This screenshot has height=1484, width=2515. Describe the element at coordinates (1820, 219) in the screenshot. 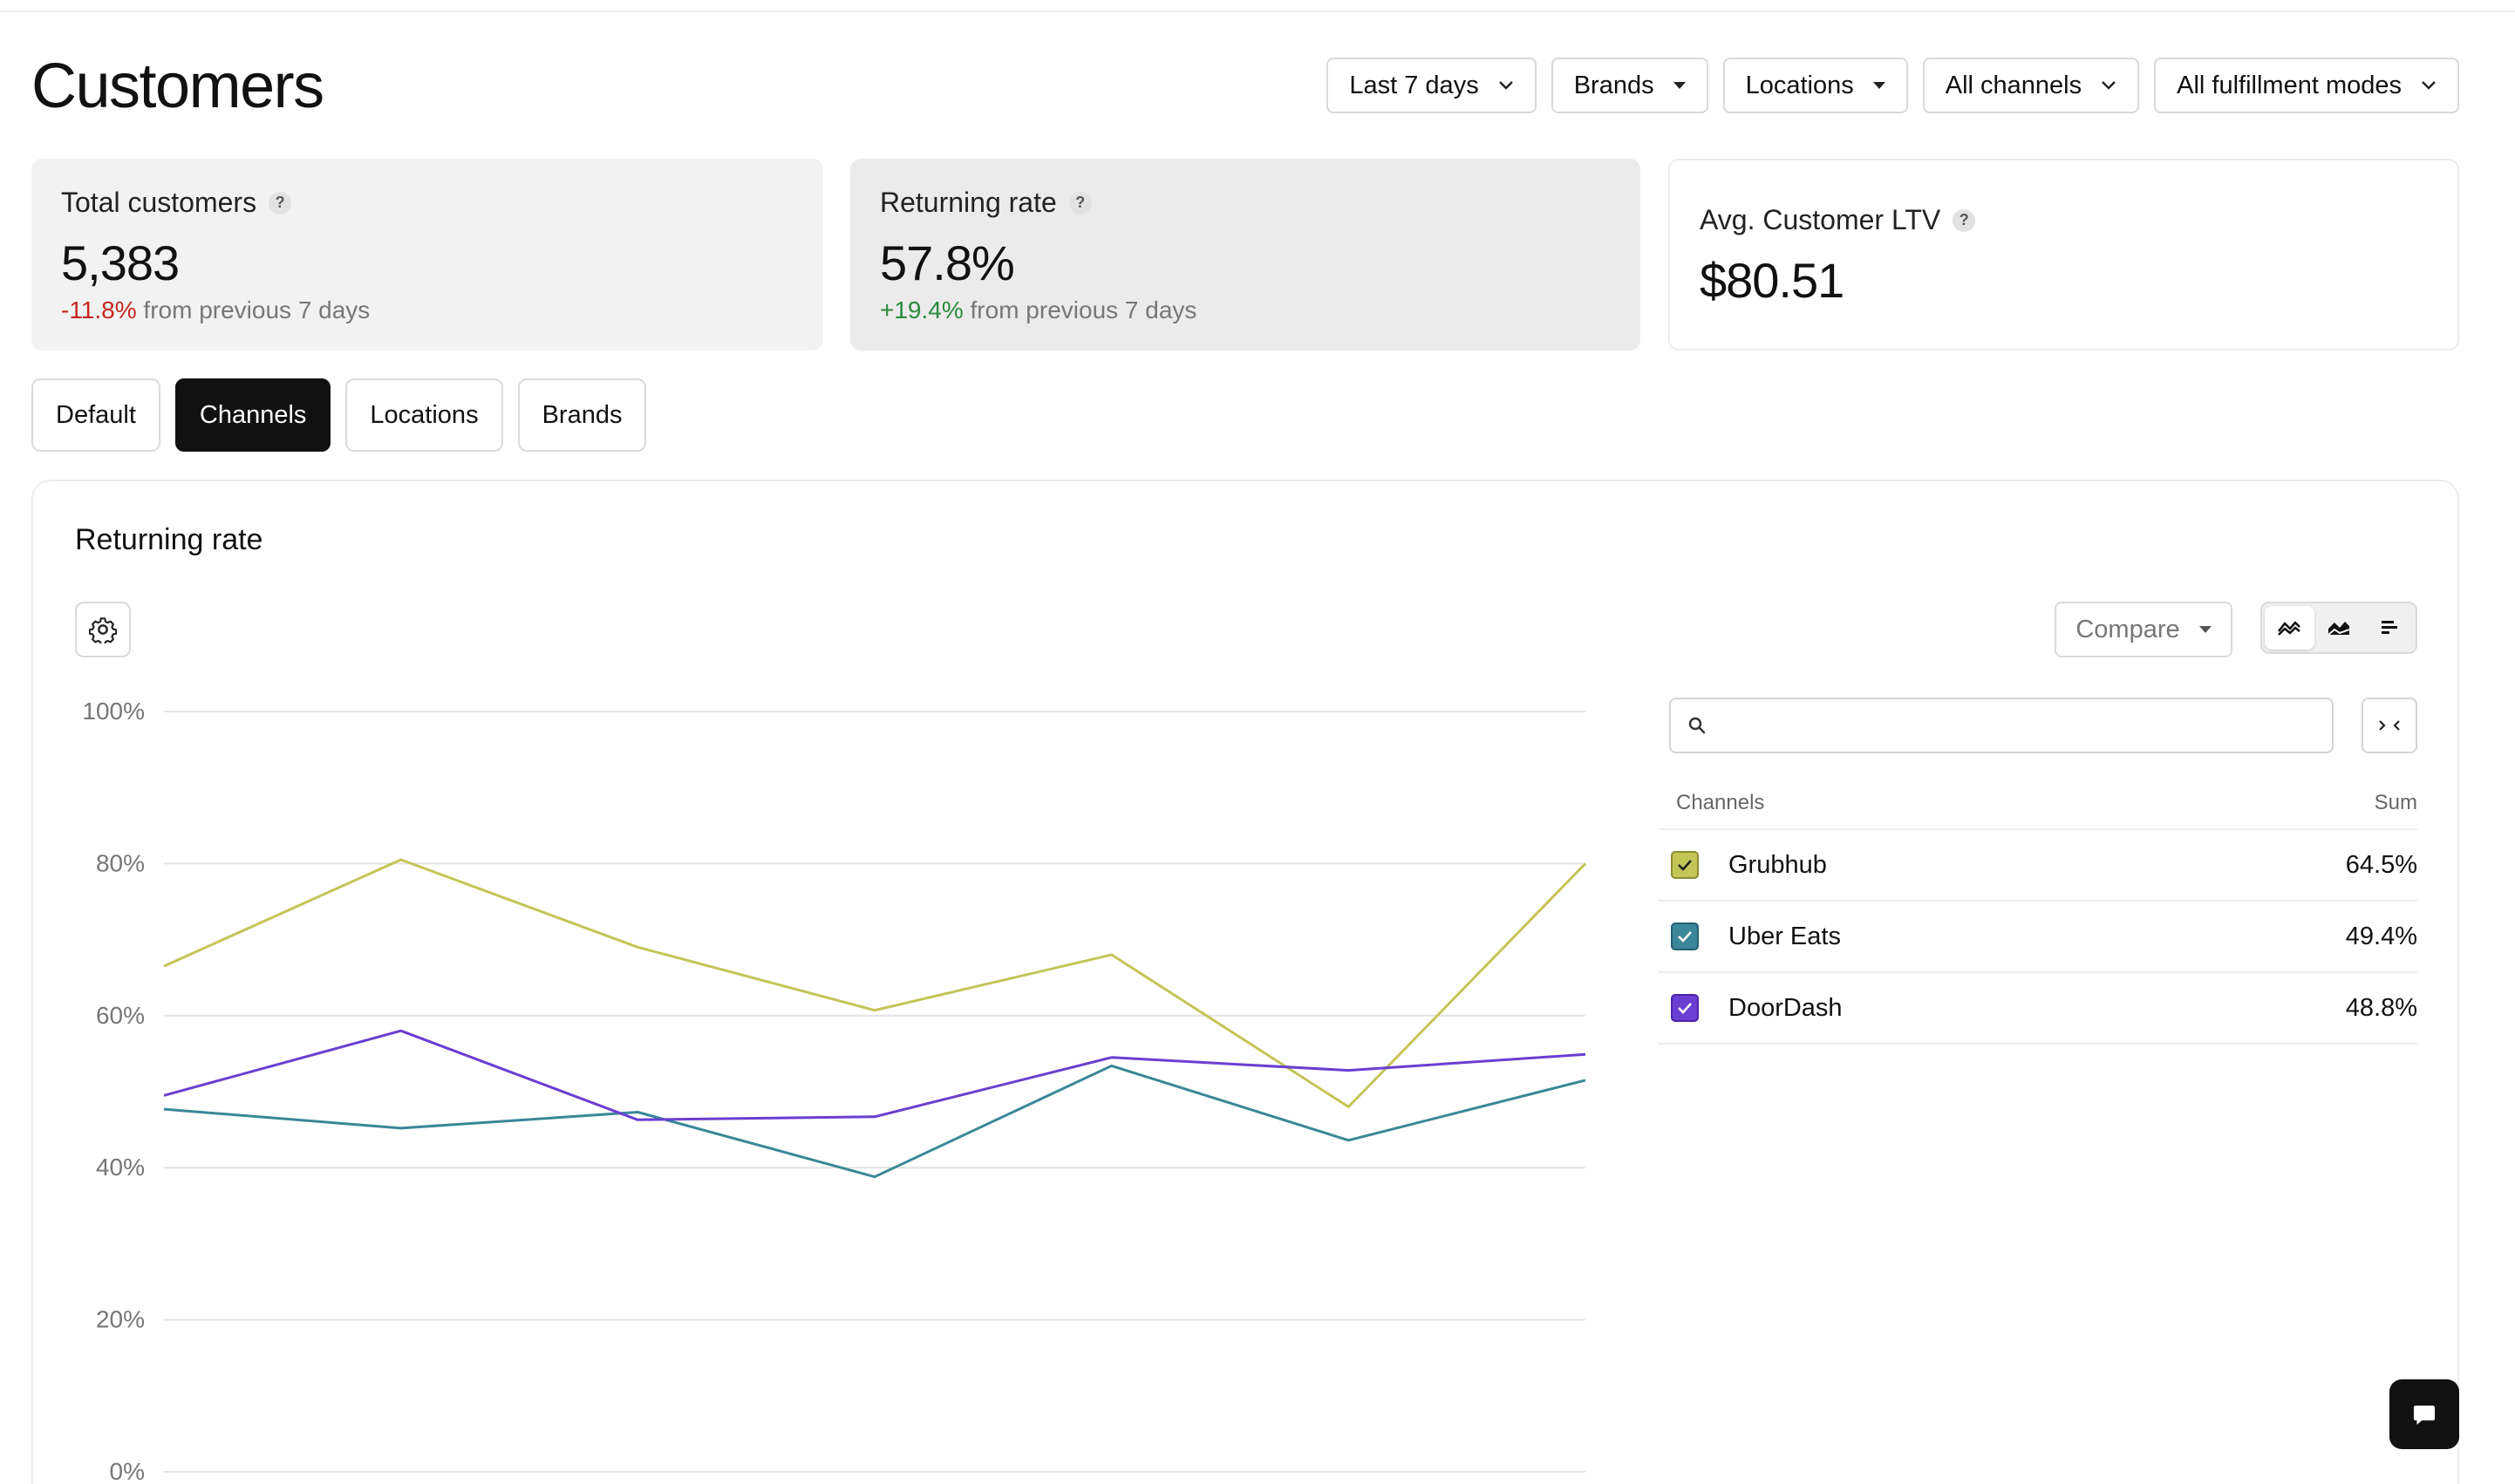

I see `kpi-title: Avg. Customer LTV` at that location.